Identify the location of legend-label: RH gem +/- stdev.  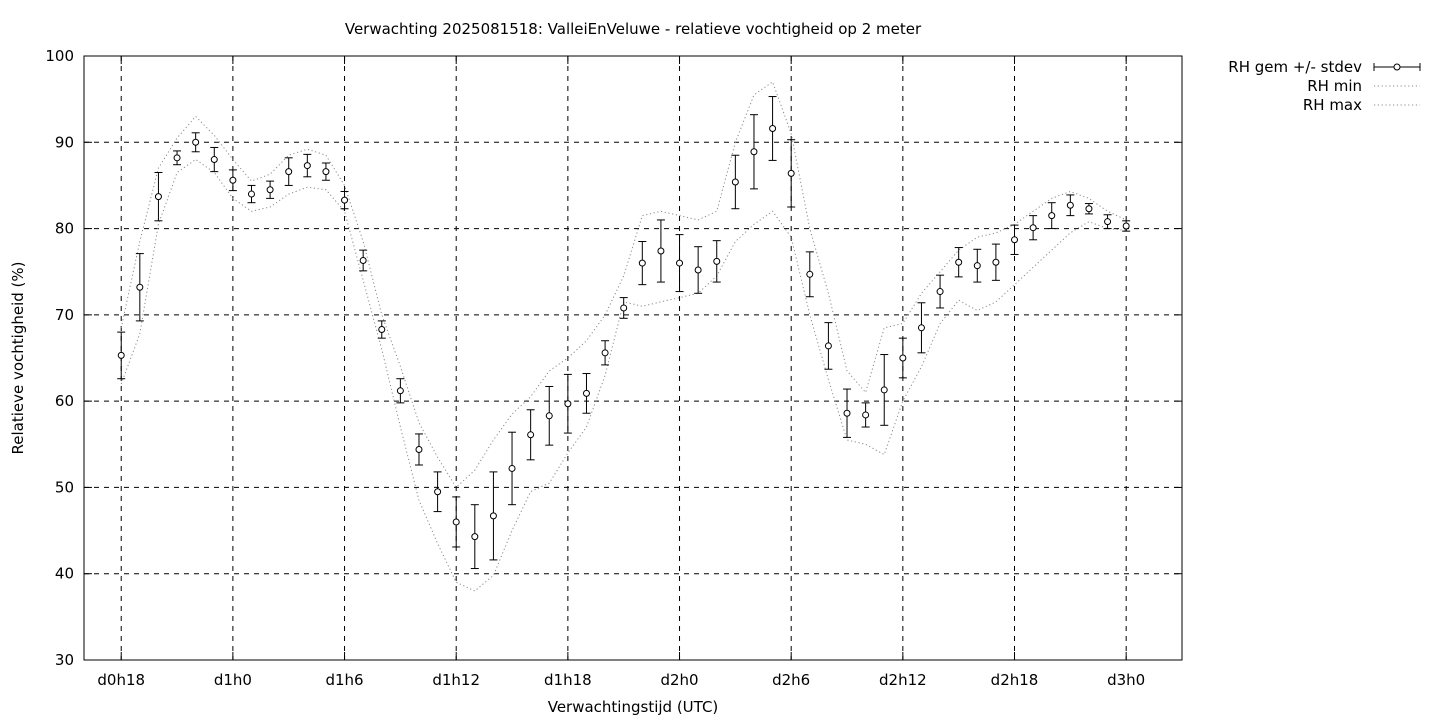
(1295, 67).